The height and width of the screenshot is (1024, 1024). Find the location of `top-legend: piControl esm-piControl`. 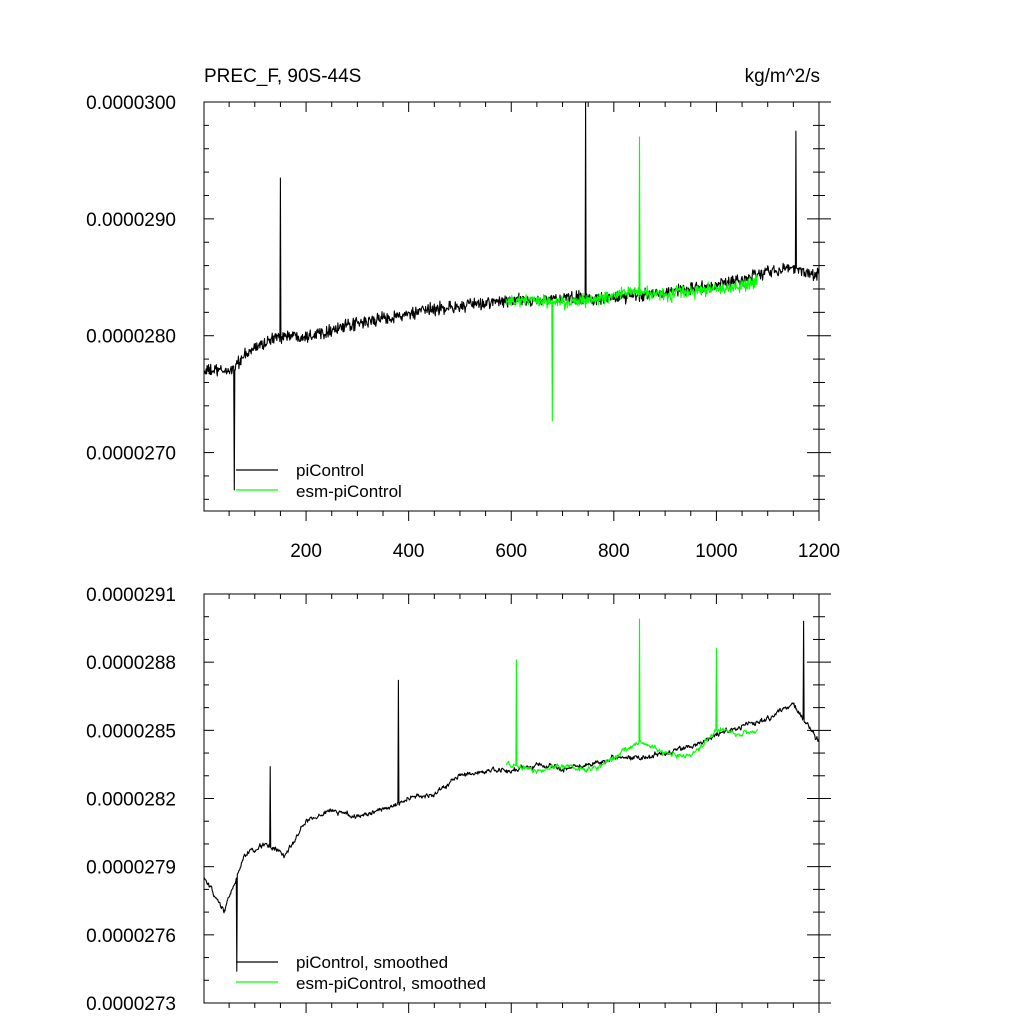

top-legend: piControl esm-piControl is located at coordinates (319, 481).